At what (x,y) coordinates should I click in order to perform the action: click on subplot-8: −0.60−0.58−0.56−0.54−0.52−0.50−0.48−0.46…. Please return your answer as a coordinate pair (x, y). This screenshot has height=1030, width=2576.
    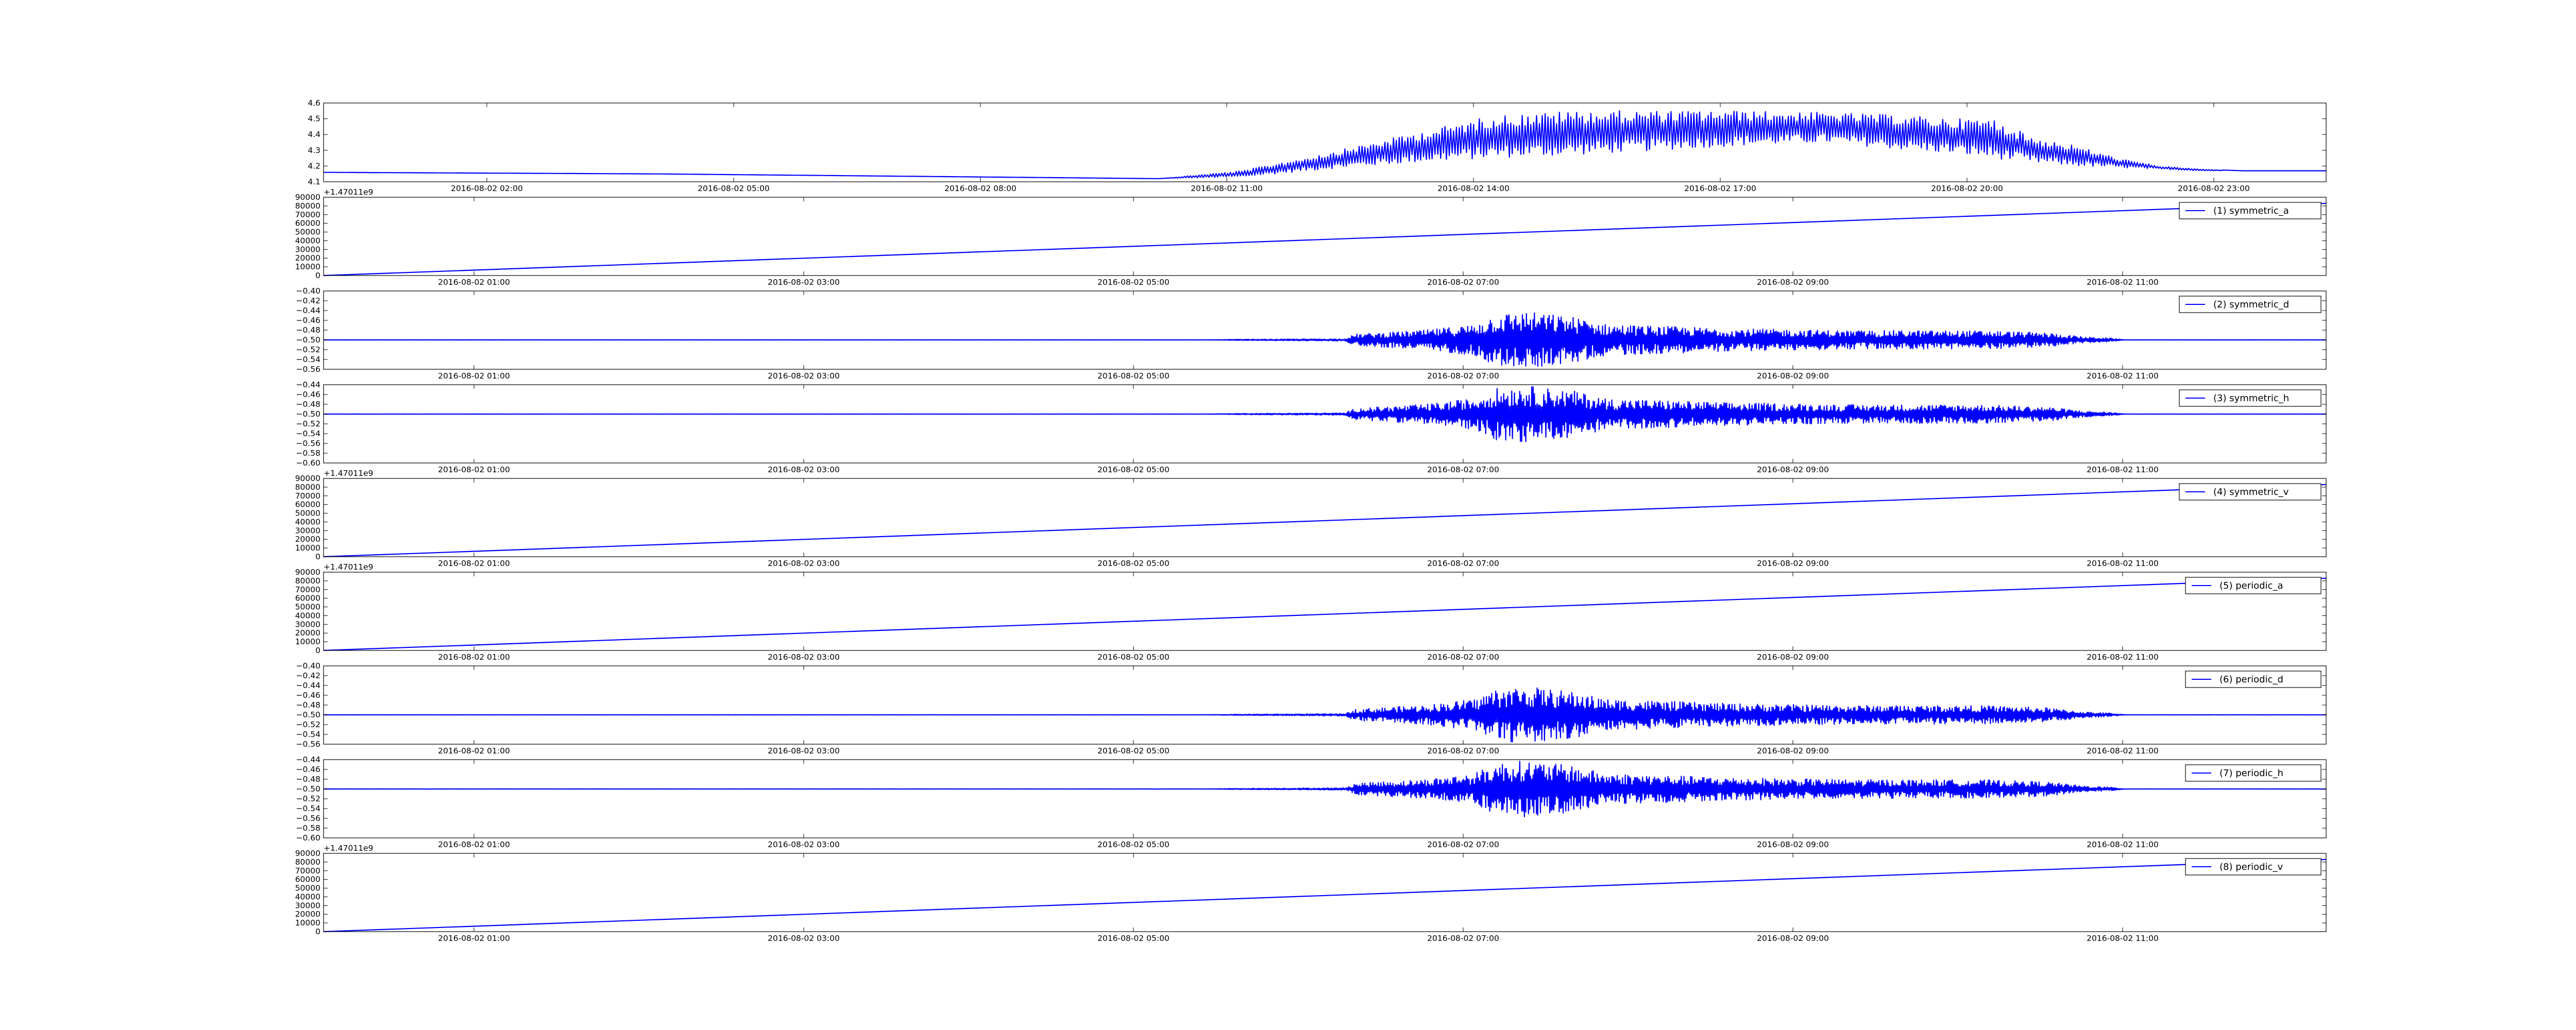
    Looking at the image, I should click on (1311, 802).